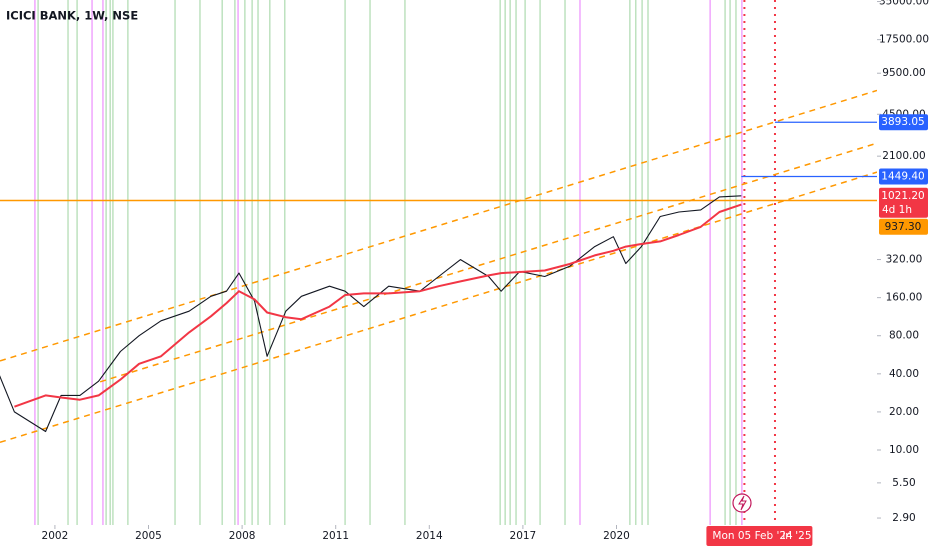 The width and height of the screenshot is (932, 554). I want to click on x-tick-label: 2008, so click(242, 536).